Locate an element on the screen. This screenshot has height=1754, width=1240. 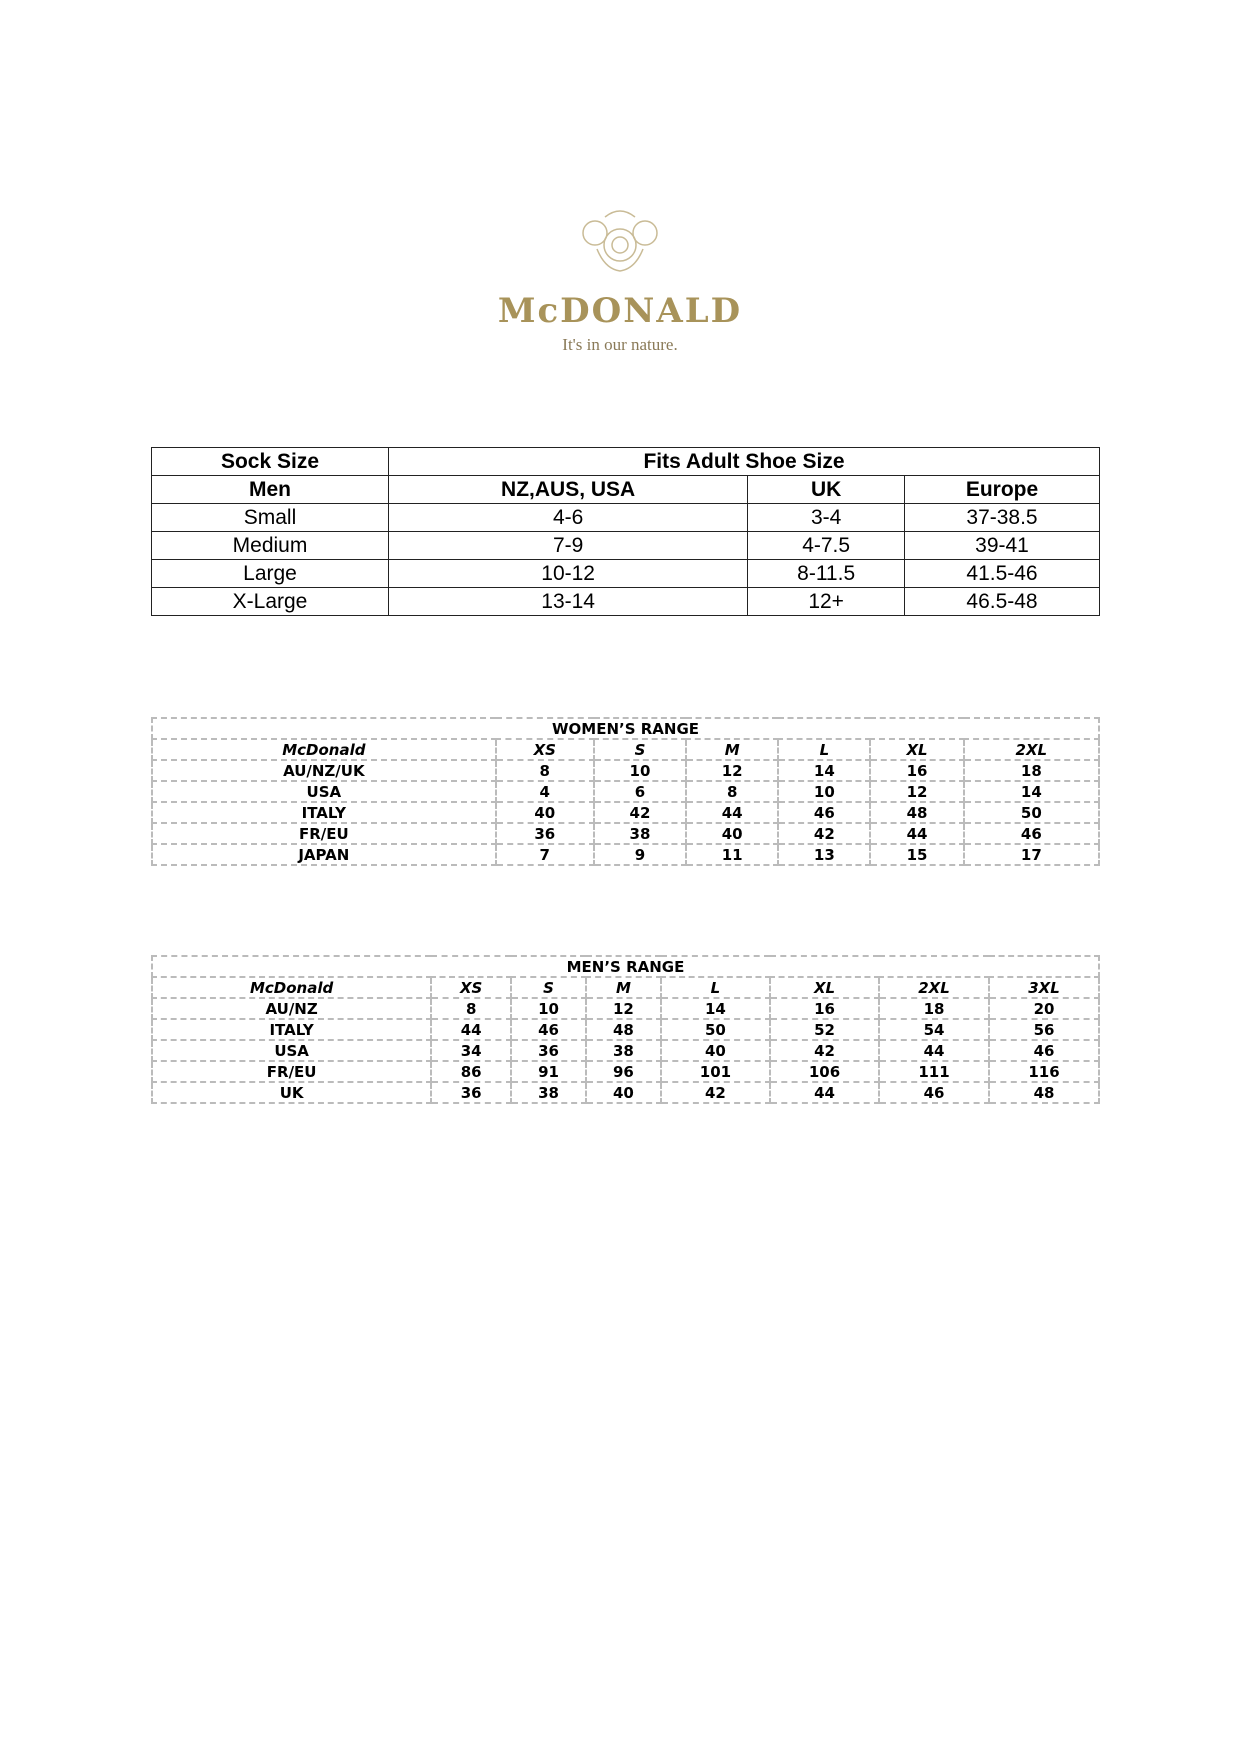
column-header-row: McDonald XS S M L XL 2XL 3XL is located at coordinates (625, 987).